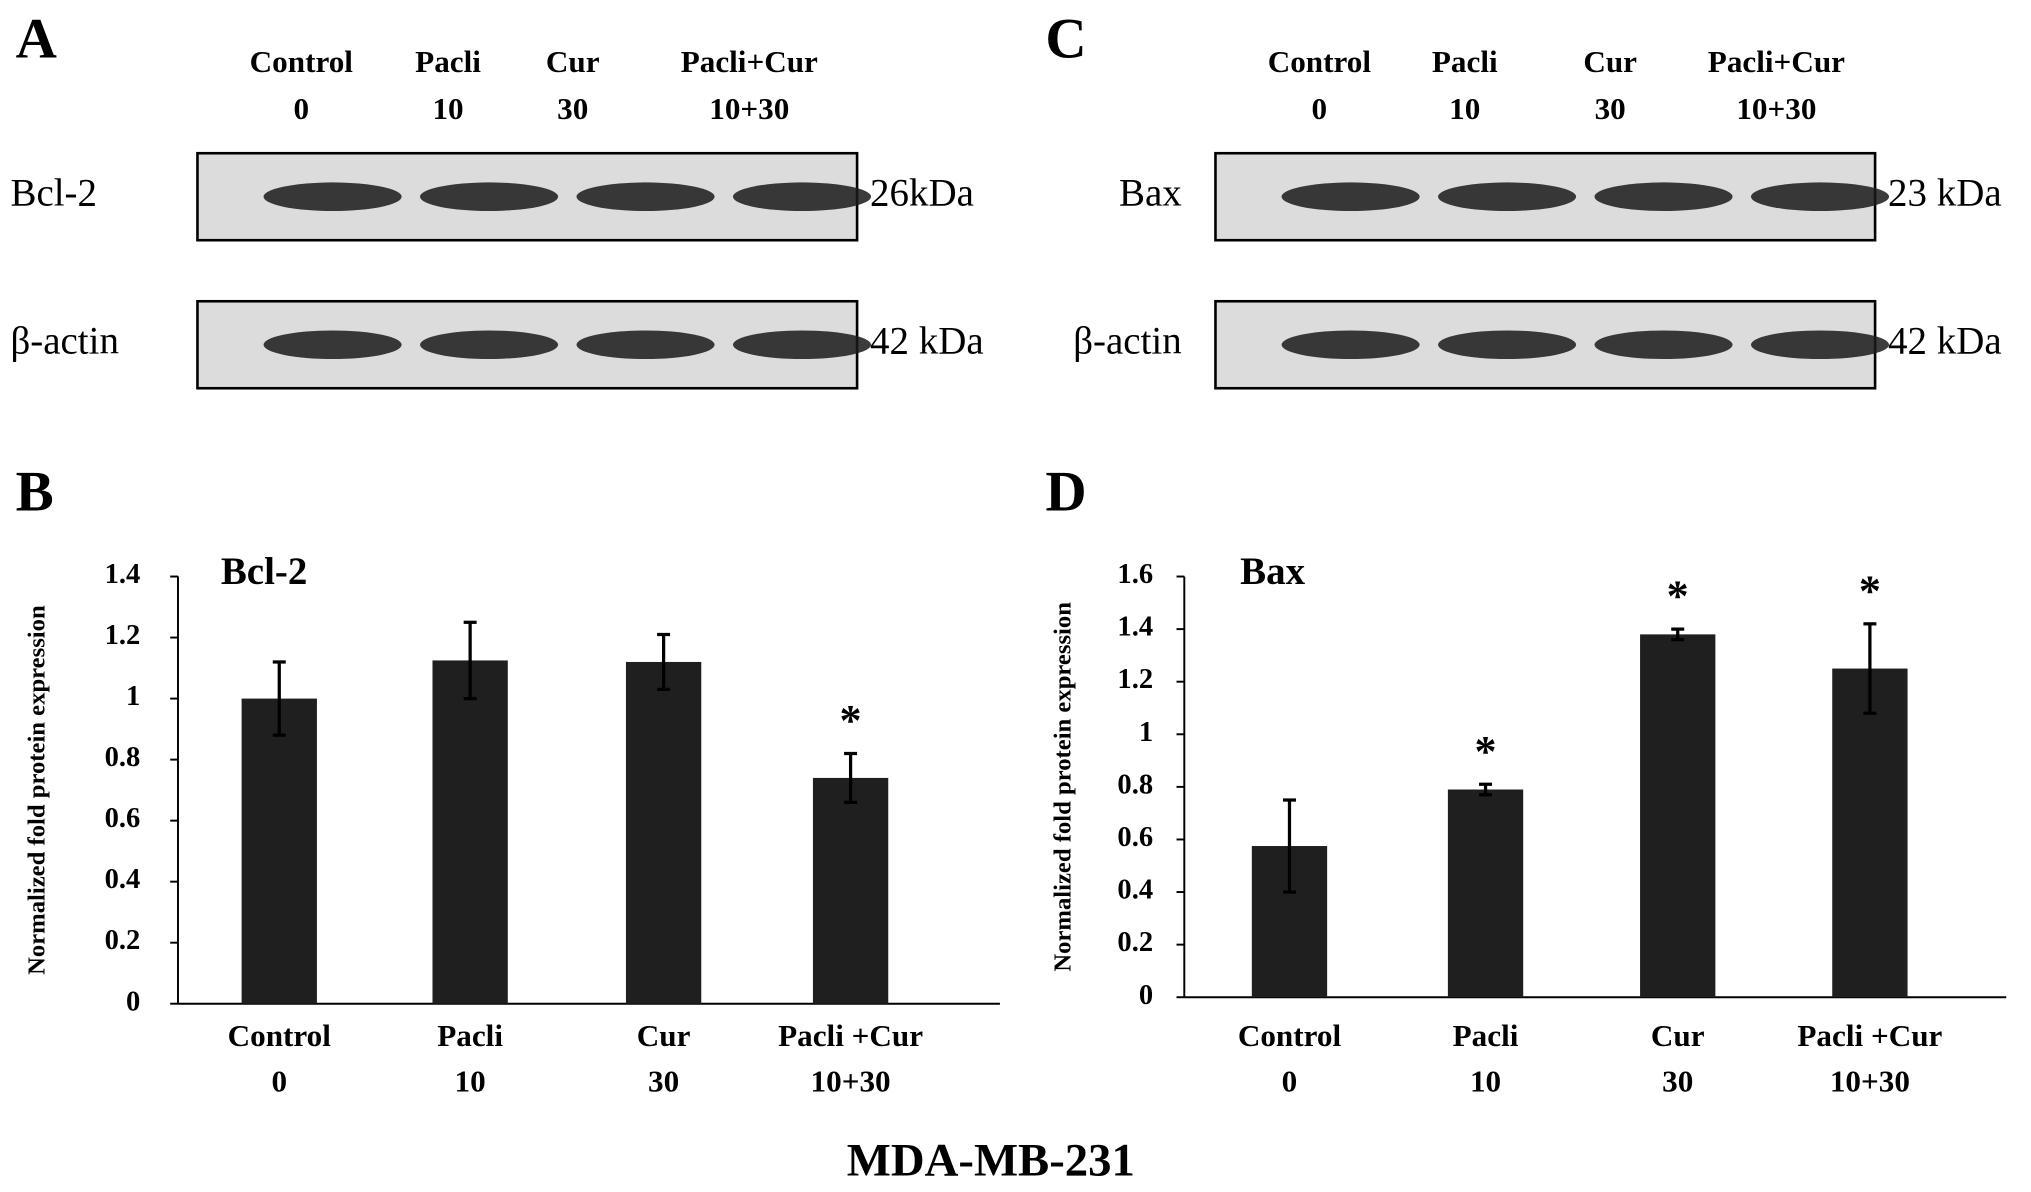 Image resolution: width=2031 pixels, height=1192 pixels. What do you see at coordinates (991, 1160) in the screenshot?
I see `cell-line: MDA-MB-231` at bounding box center [991, 1160].